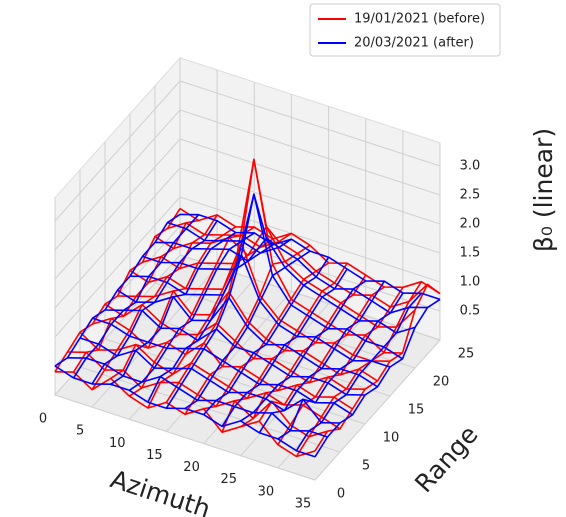 Image resolution: width=566 pixels, height=517 pixels. Describe the element at coordinates (470, 224) in the screenshot. I see `z-tick-label: 2.0` at that location.